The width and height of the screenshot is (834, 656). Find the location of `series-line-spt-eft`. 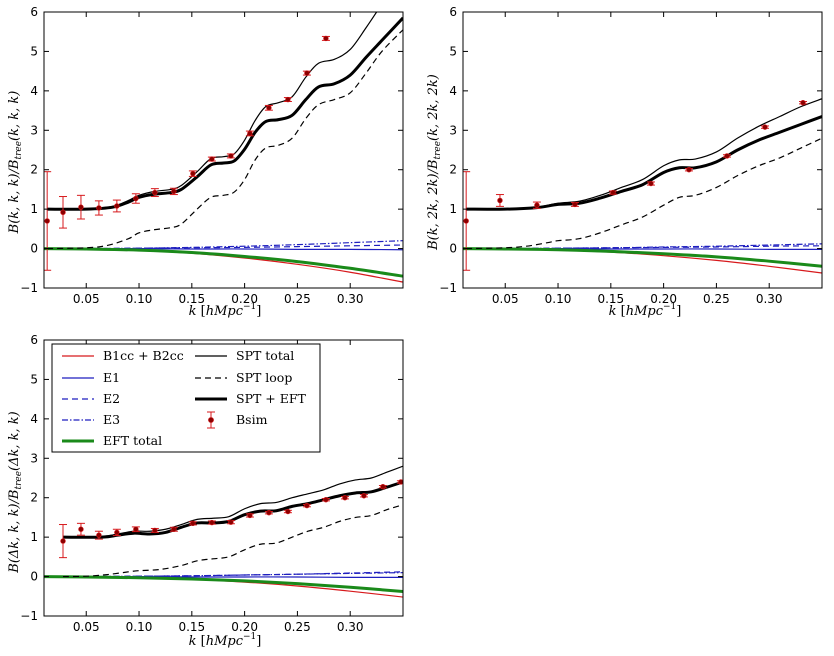

series-line-spt-eft is located at coordinates (233, 509).